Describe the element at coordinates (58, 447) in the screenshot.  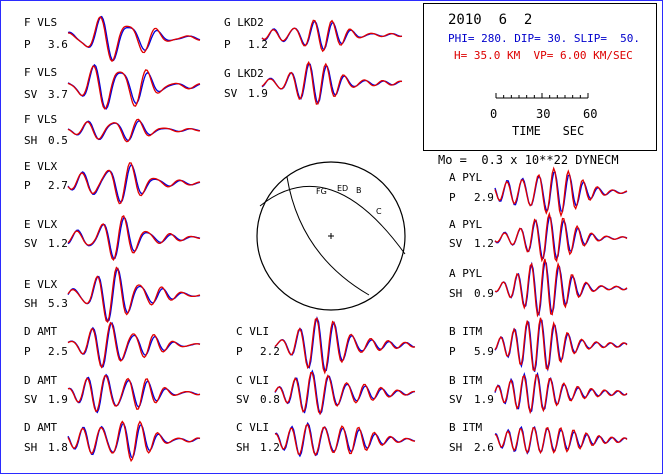
I see `trace-amplitude-label: 1.8` at that location.